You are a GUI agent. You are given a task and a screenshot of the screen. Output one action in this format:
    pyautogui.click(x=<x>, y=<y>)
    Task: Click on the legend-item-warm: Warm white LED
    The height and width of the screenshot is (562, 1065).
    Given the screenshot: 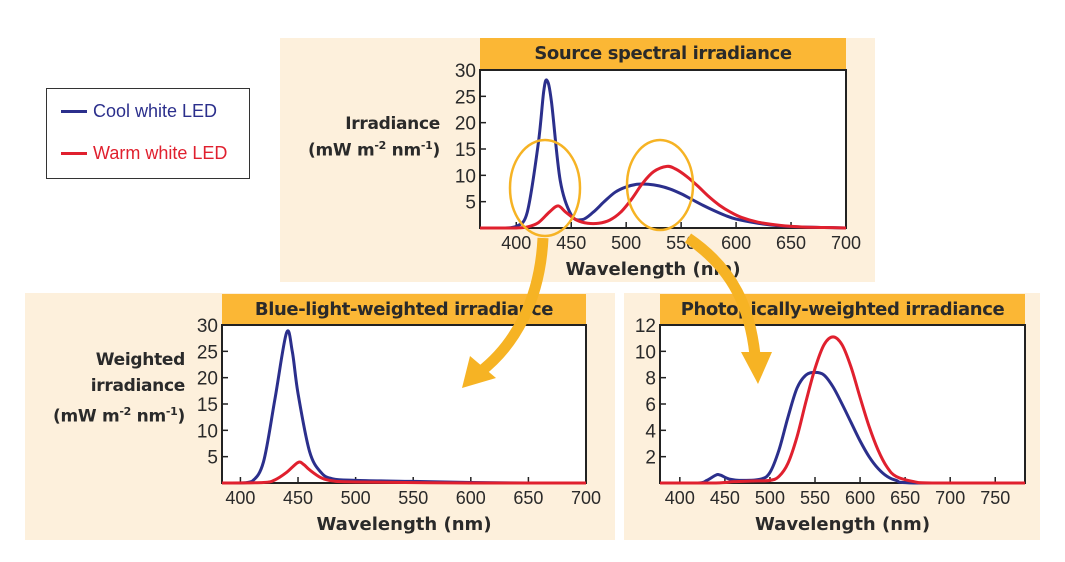 What is the action you would take?
    pyautogui.click(x=144, y=153)
    